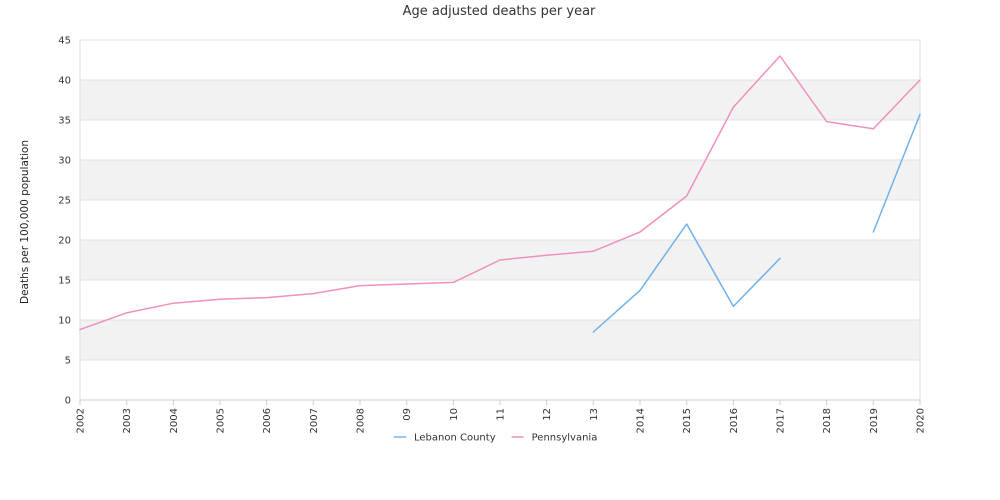 The image size is (1000, 500). Describe the element at coordinates (455, 438) in the screenshot. I see `legend-label: Lebanon County` at that location.